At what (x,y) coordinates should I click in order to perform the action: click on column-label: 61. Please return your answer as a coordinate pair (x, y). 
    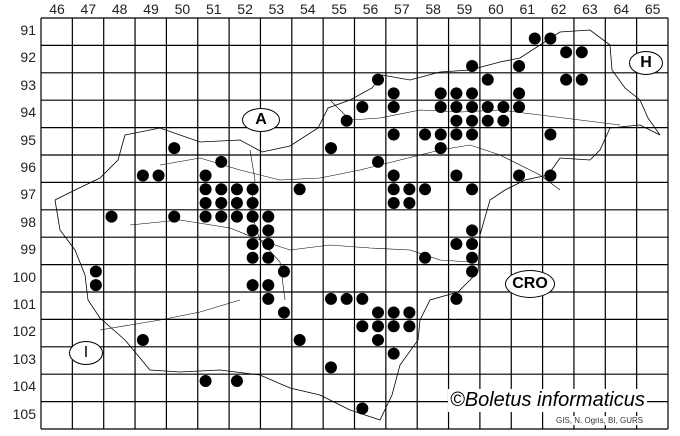
    Looking at the image, I should click on (527, 9).